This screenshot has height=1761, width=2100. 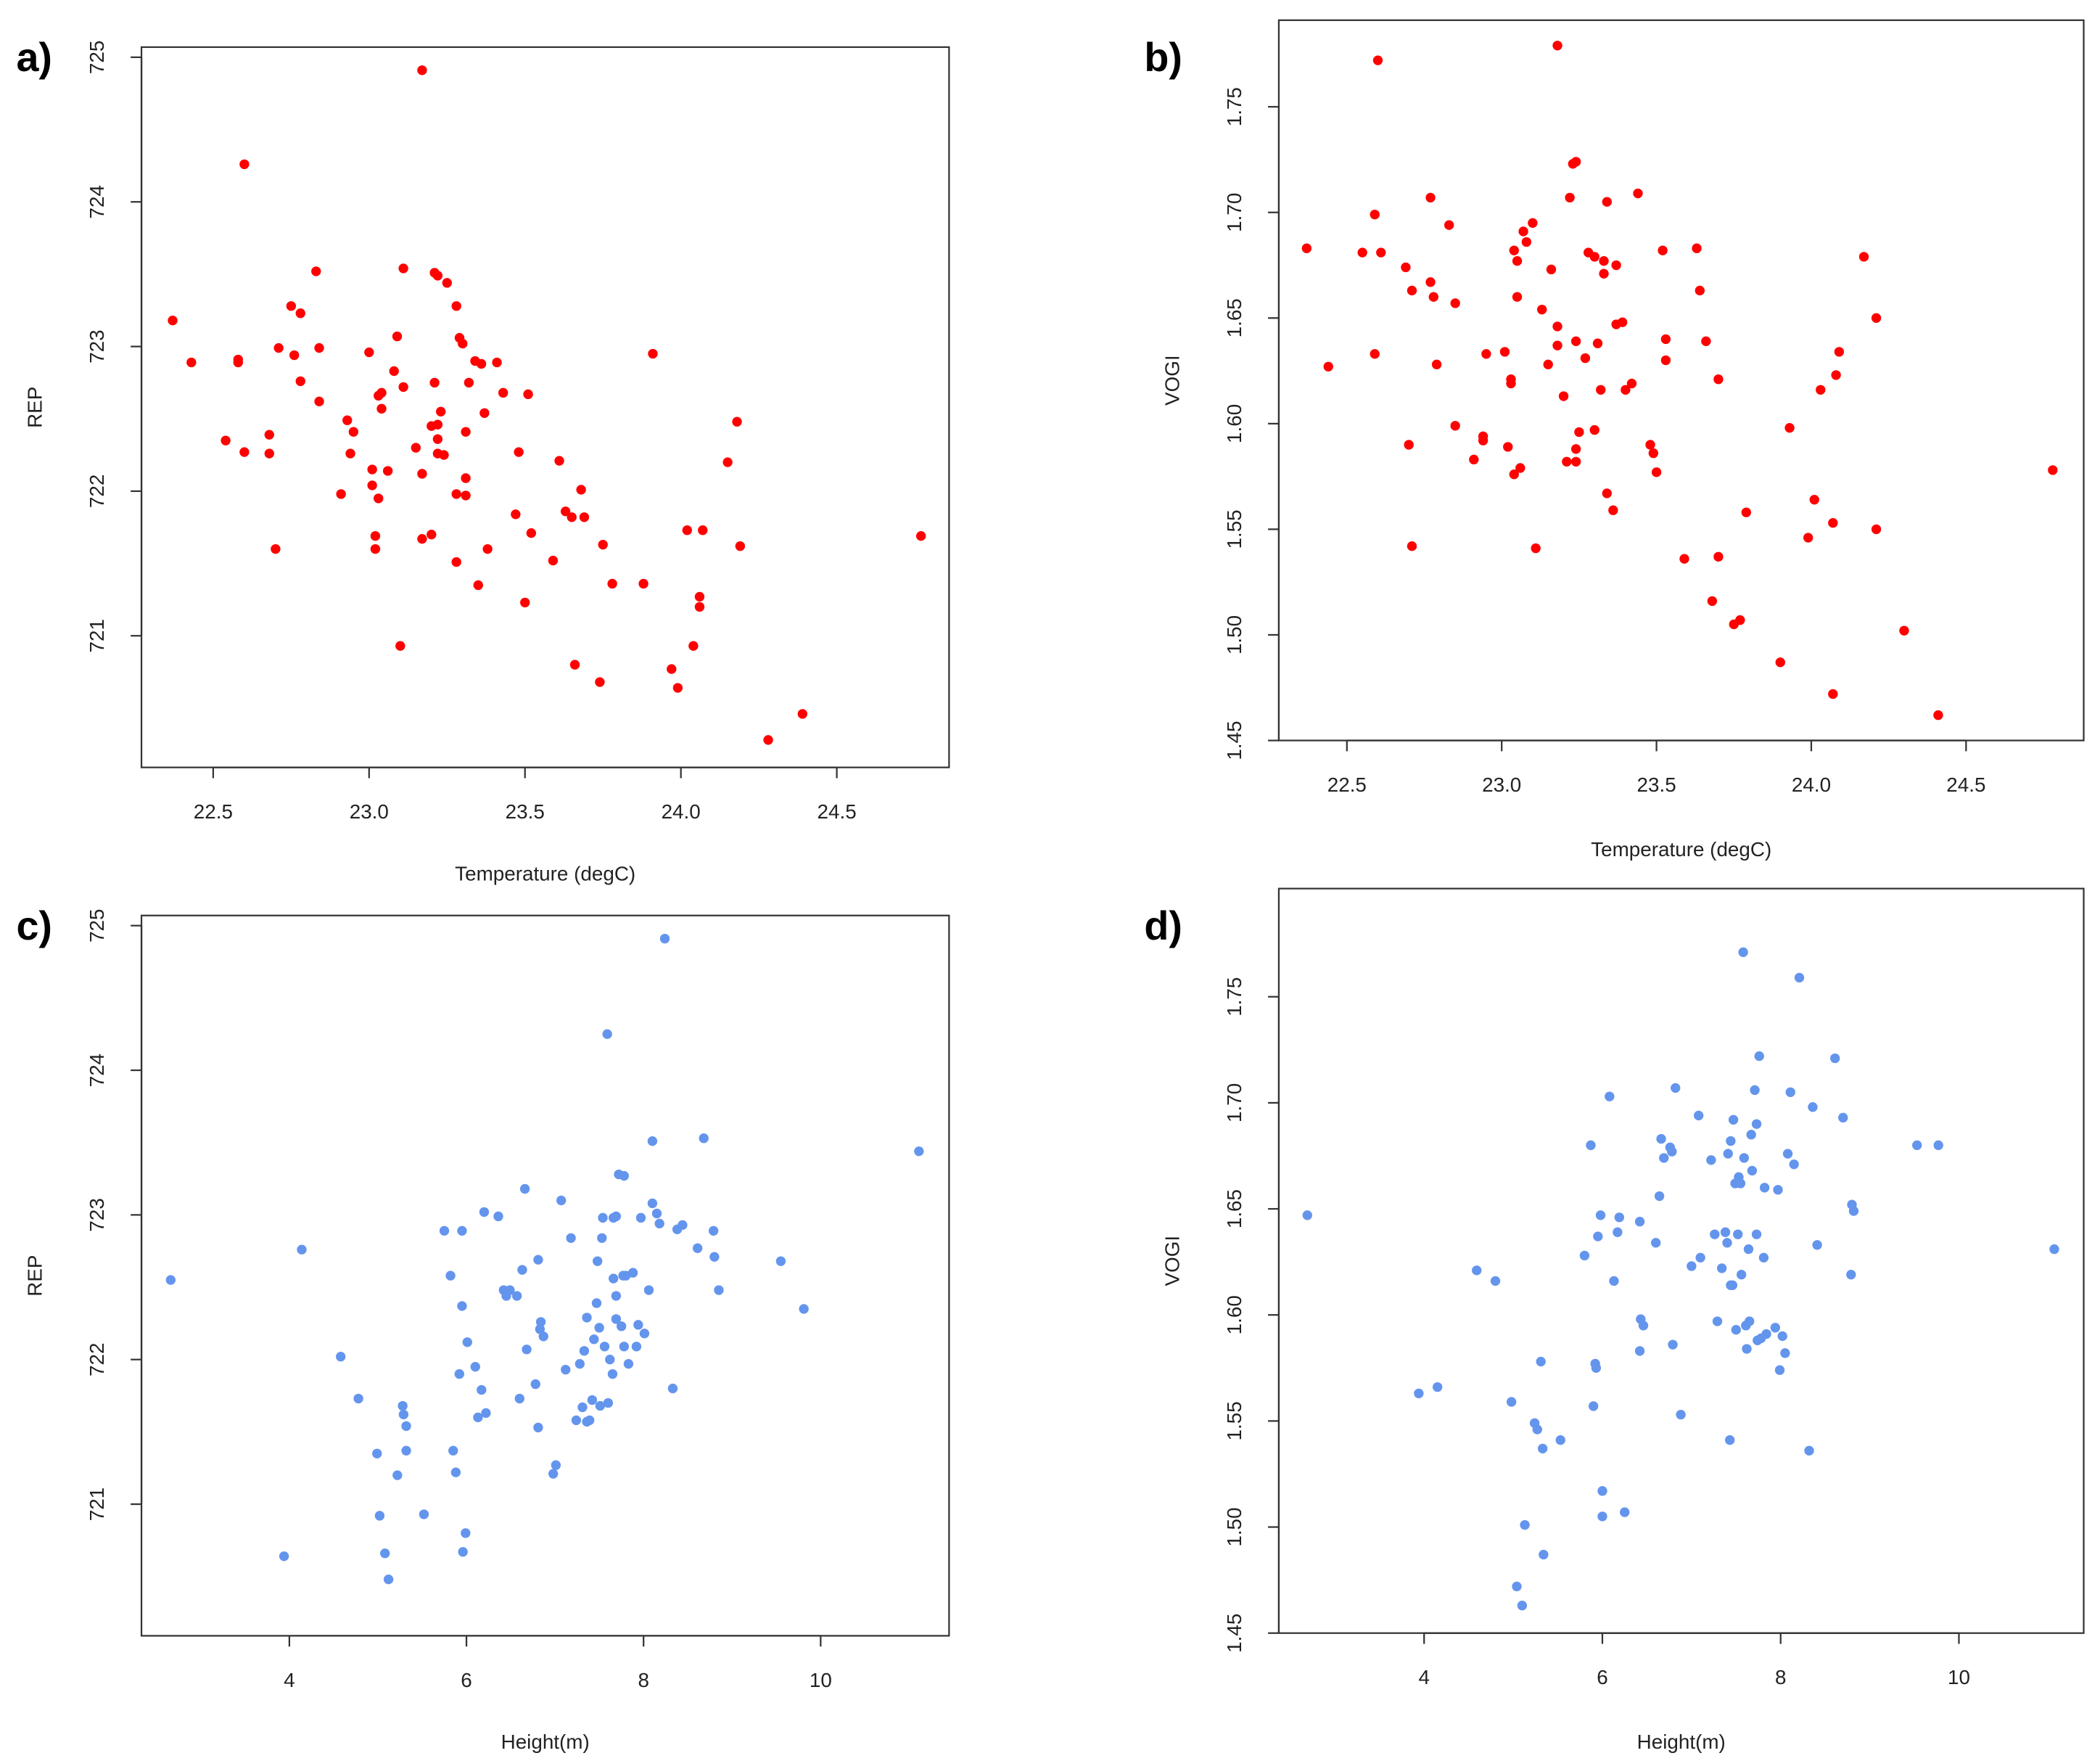 What do you see at coordinates (1811, 785) in the screenshot?
I see `x-tick-label: 24.0` at bounding box center [1811, 785].